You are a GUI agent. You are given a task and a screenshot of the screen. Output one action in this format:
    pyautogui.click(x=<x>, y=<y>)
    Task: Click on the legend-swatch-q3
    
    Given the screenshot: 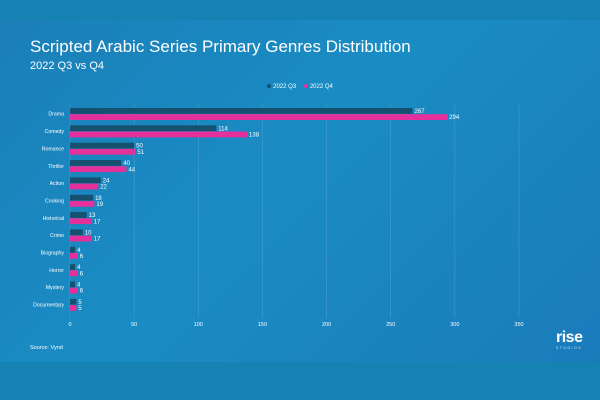 What is the action you would take?
    pyautogui.click(x=269, y=86)
    